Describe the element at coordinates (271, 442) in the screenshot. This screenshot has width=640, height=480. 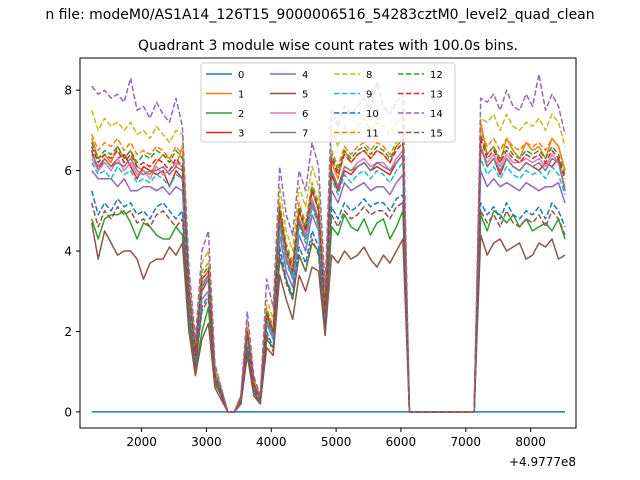
I see `x-tick-label: 4000` at that location.